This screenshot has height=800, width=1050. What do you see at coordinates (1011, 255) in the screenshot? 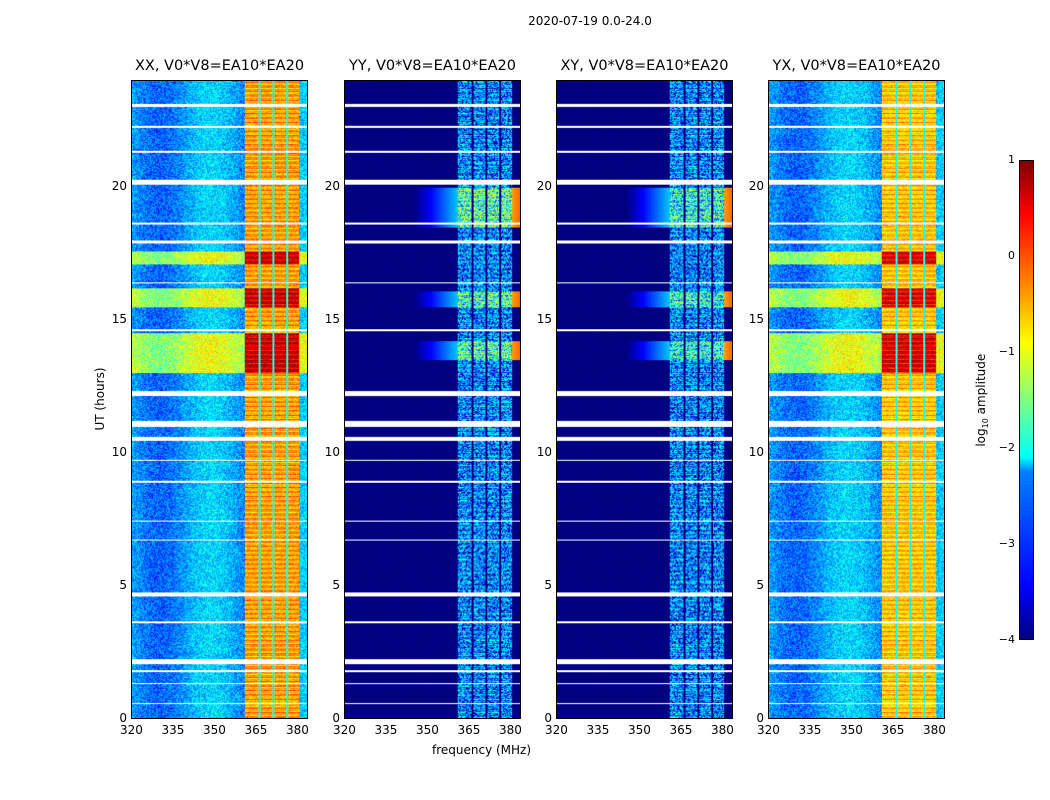
I see `colorbar-tick-label: 0` at bounding box center [1011, 255].